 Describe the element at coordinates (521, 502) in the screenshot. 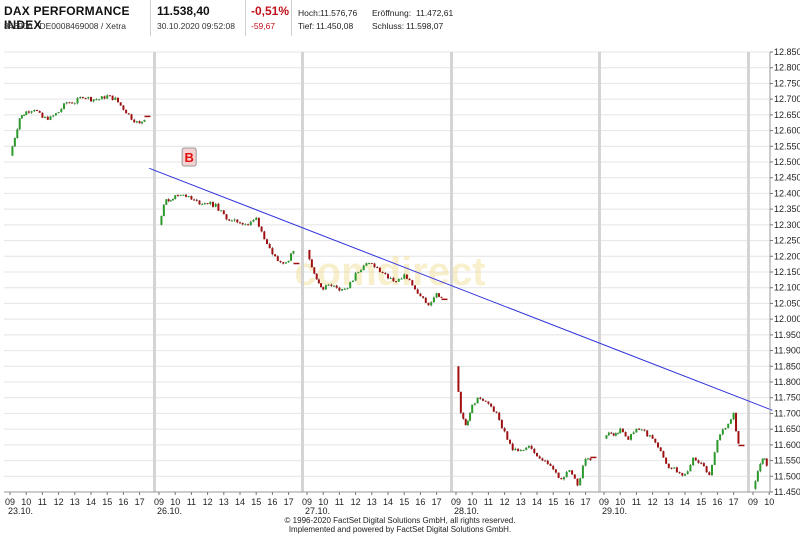

I see `x-tick-label: 13` at that location.